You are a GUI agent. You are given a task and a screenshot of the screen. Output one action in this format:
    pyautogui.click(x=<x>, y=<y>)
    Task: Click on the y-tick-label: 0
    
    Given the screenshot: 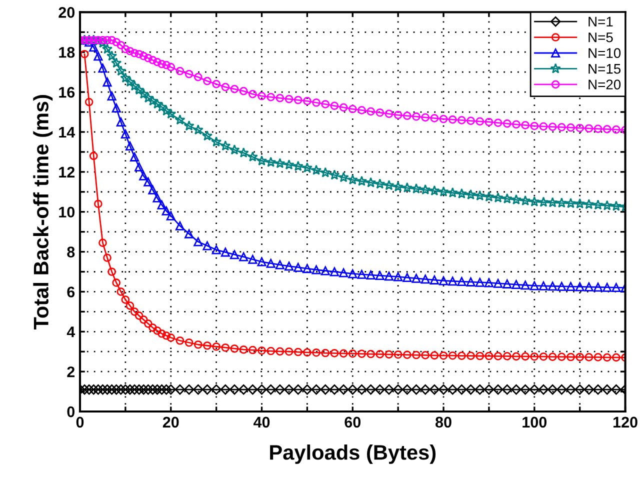 What is the action you would take?
    pyautogui.click(x=71, y=412)
    